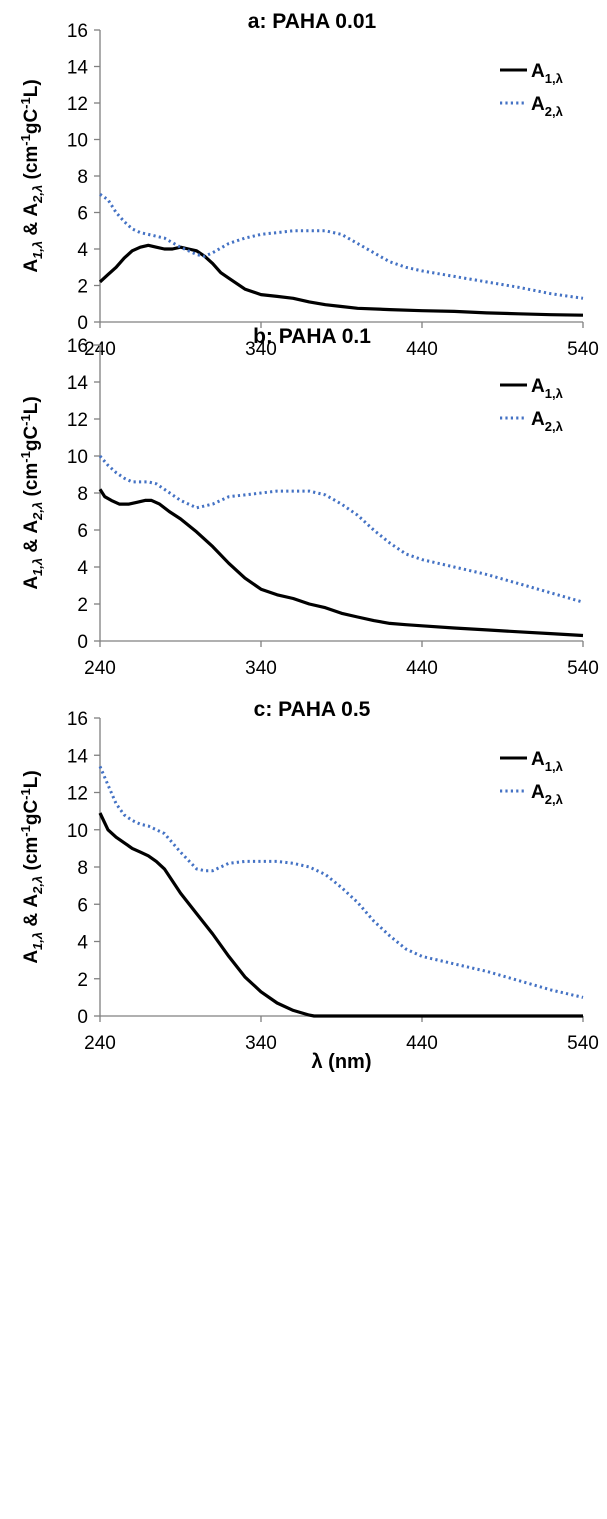 The image size is (607, 1519). I want to click on chart-title: b: PAHA 0.1, so click(312, 336).